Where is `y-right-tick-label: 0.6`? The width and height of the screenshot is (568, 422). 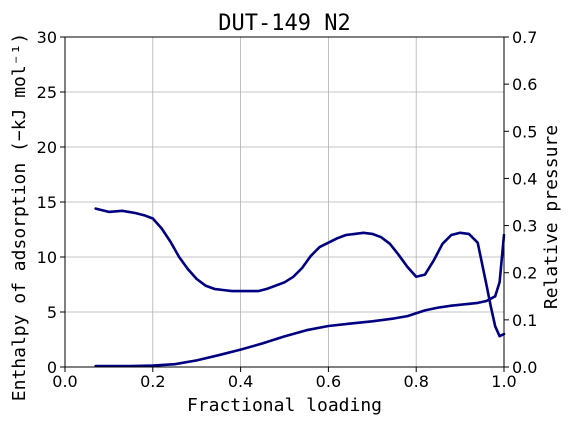 y-right-tick-label: 0.6 is located at coordinates (524, 84).